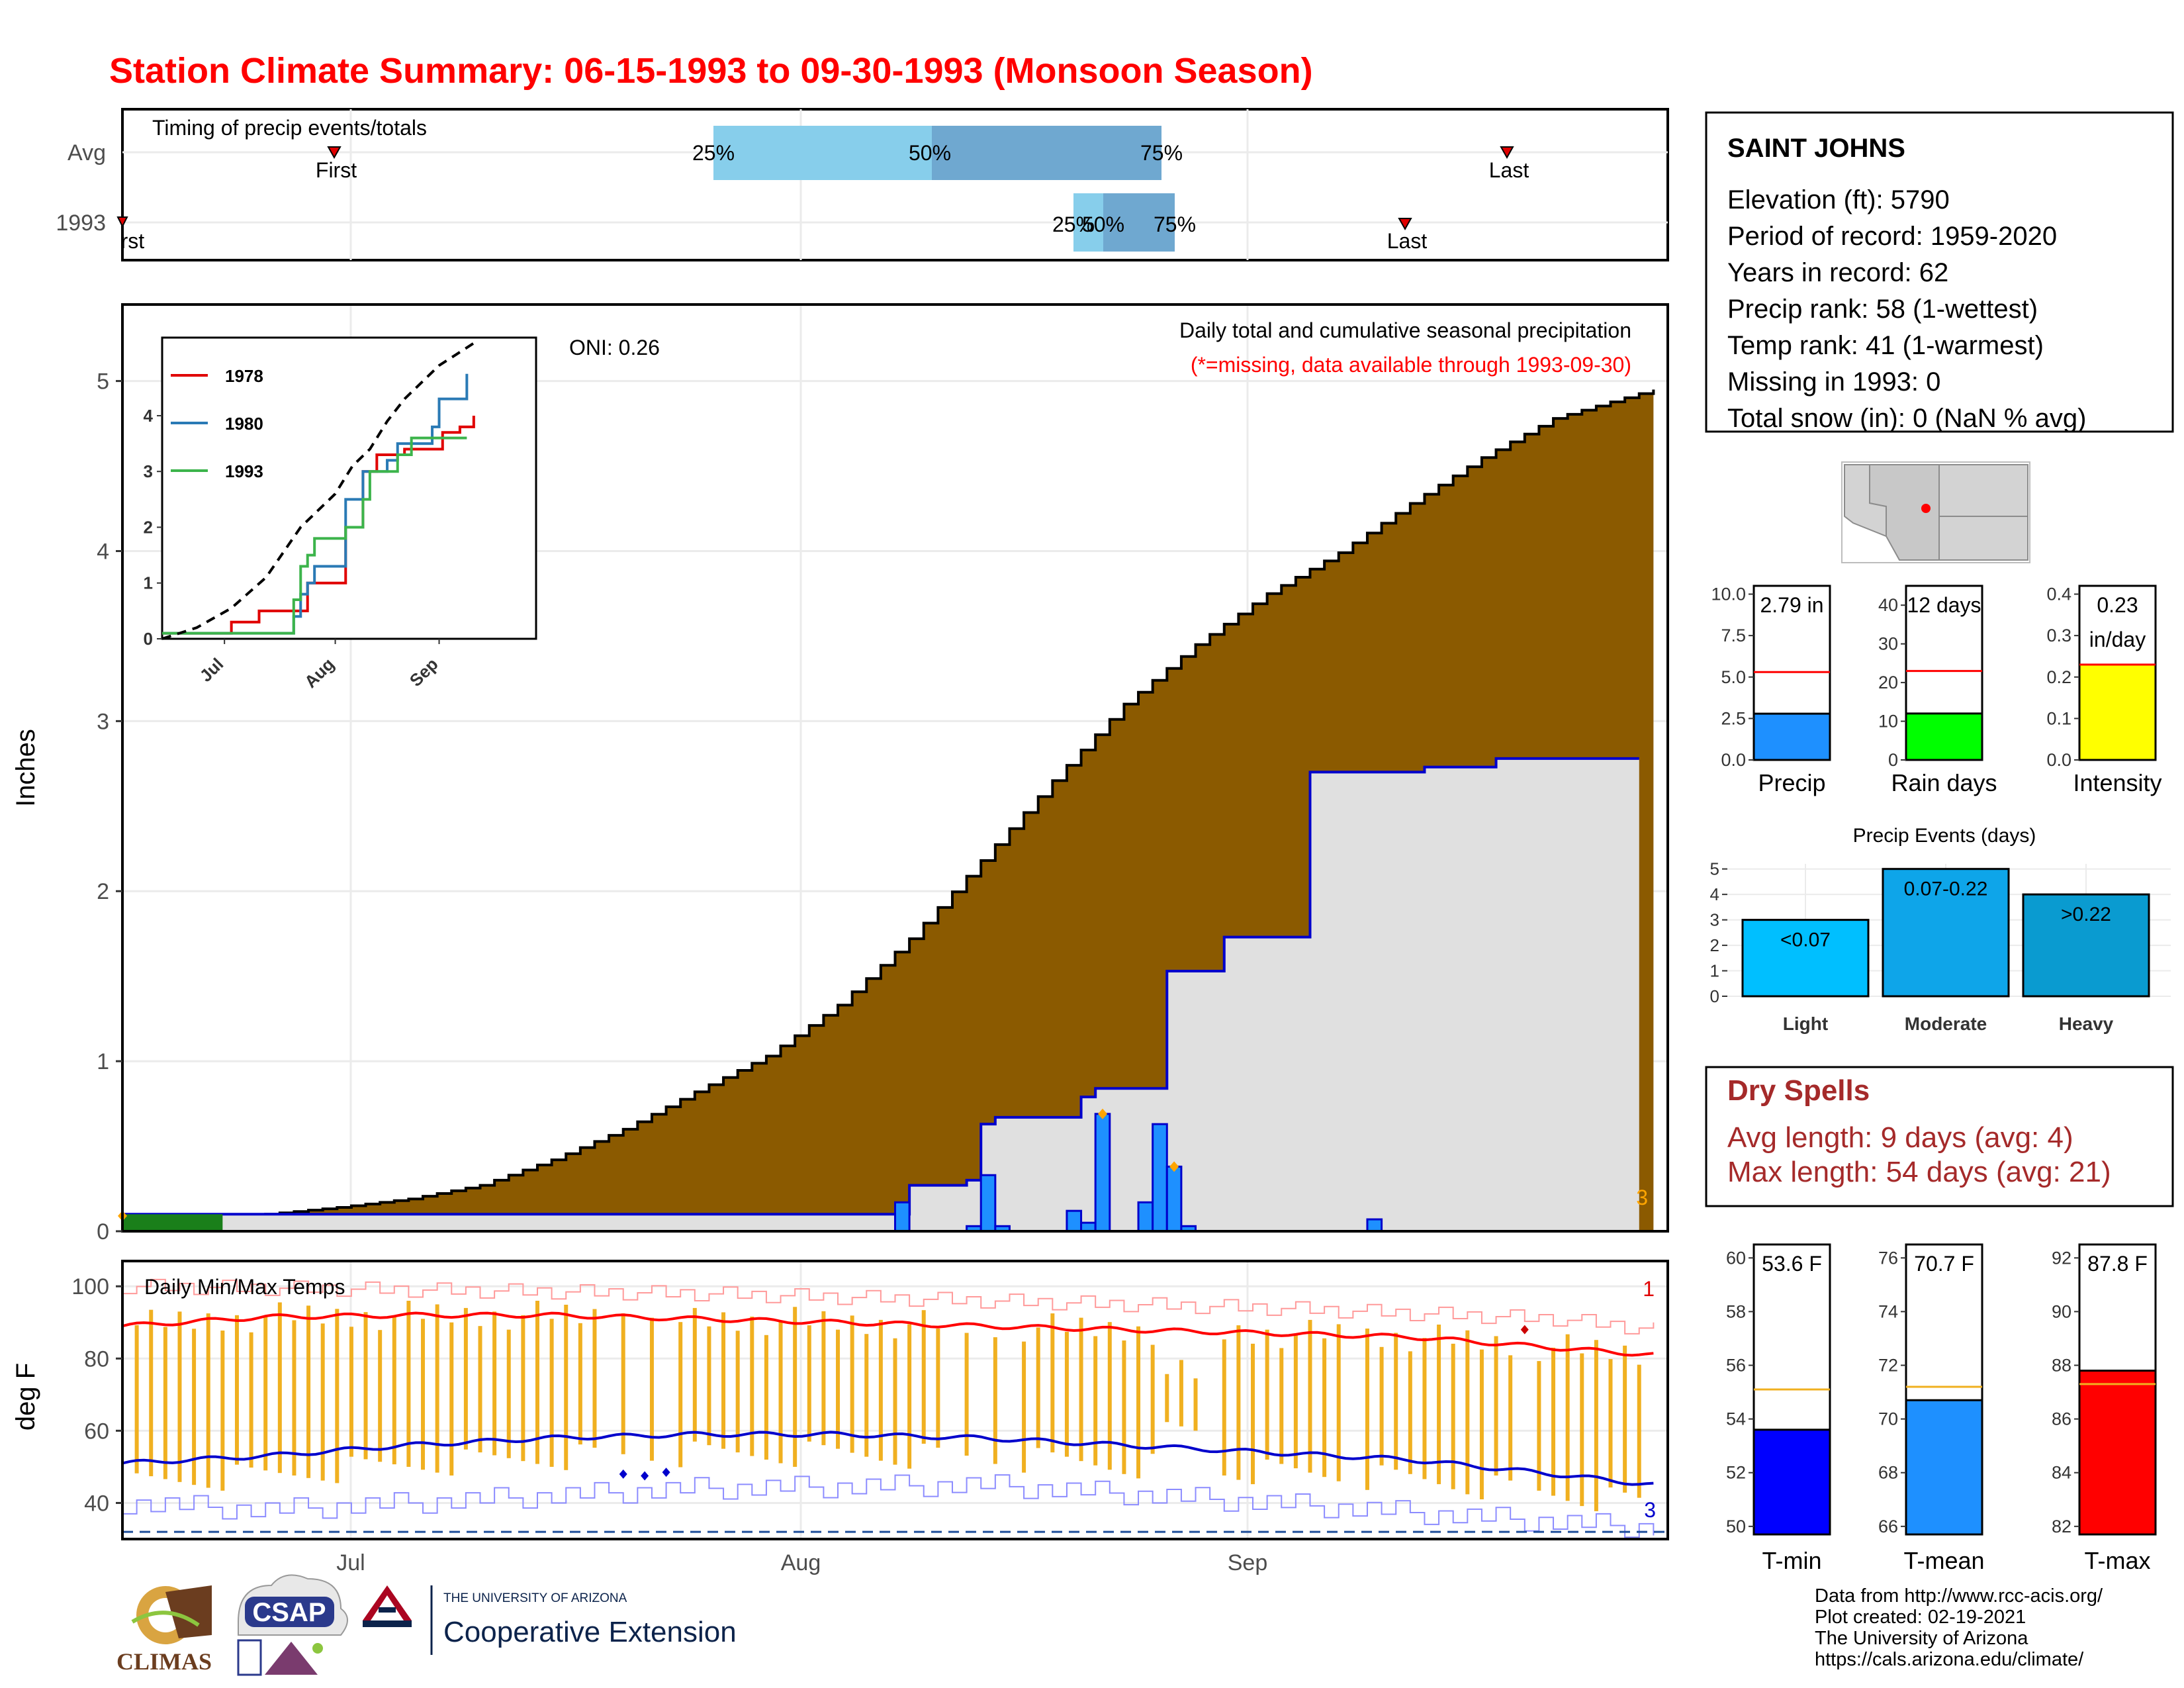  Describe the element at coordinates (172, 1222) in the screenshot. I see `early-green-area` at that location.